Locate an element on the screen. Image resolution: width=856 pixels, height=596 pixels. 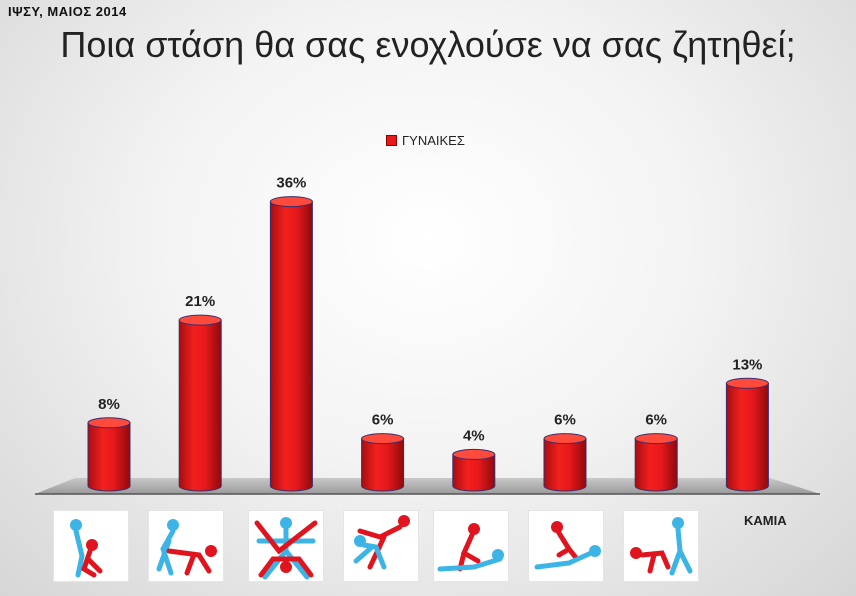
bar-data-label: 36% is located at coordinates (291, 183).